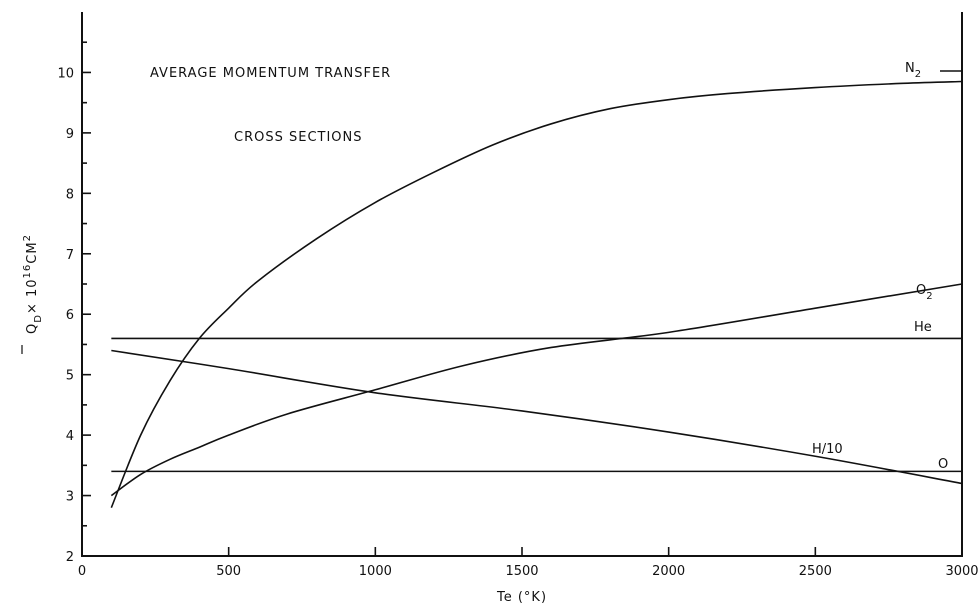  What do you see at coordinates (70, 557) in the screenshot?
I see `y-tick-label: 2` at bounding box center [70, 557].